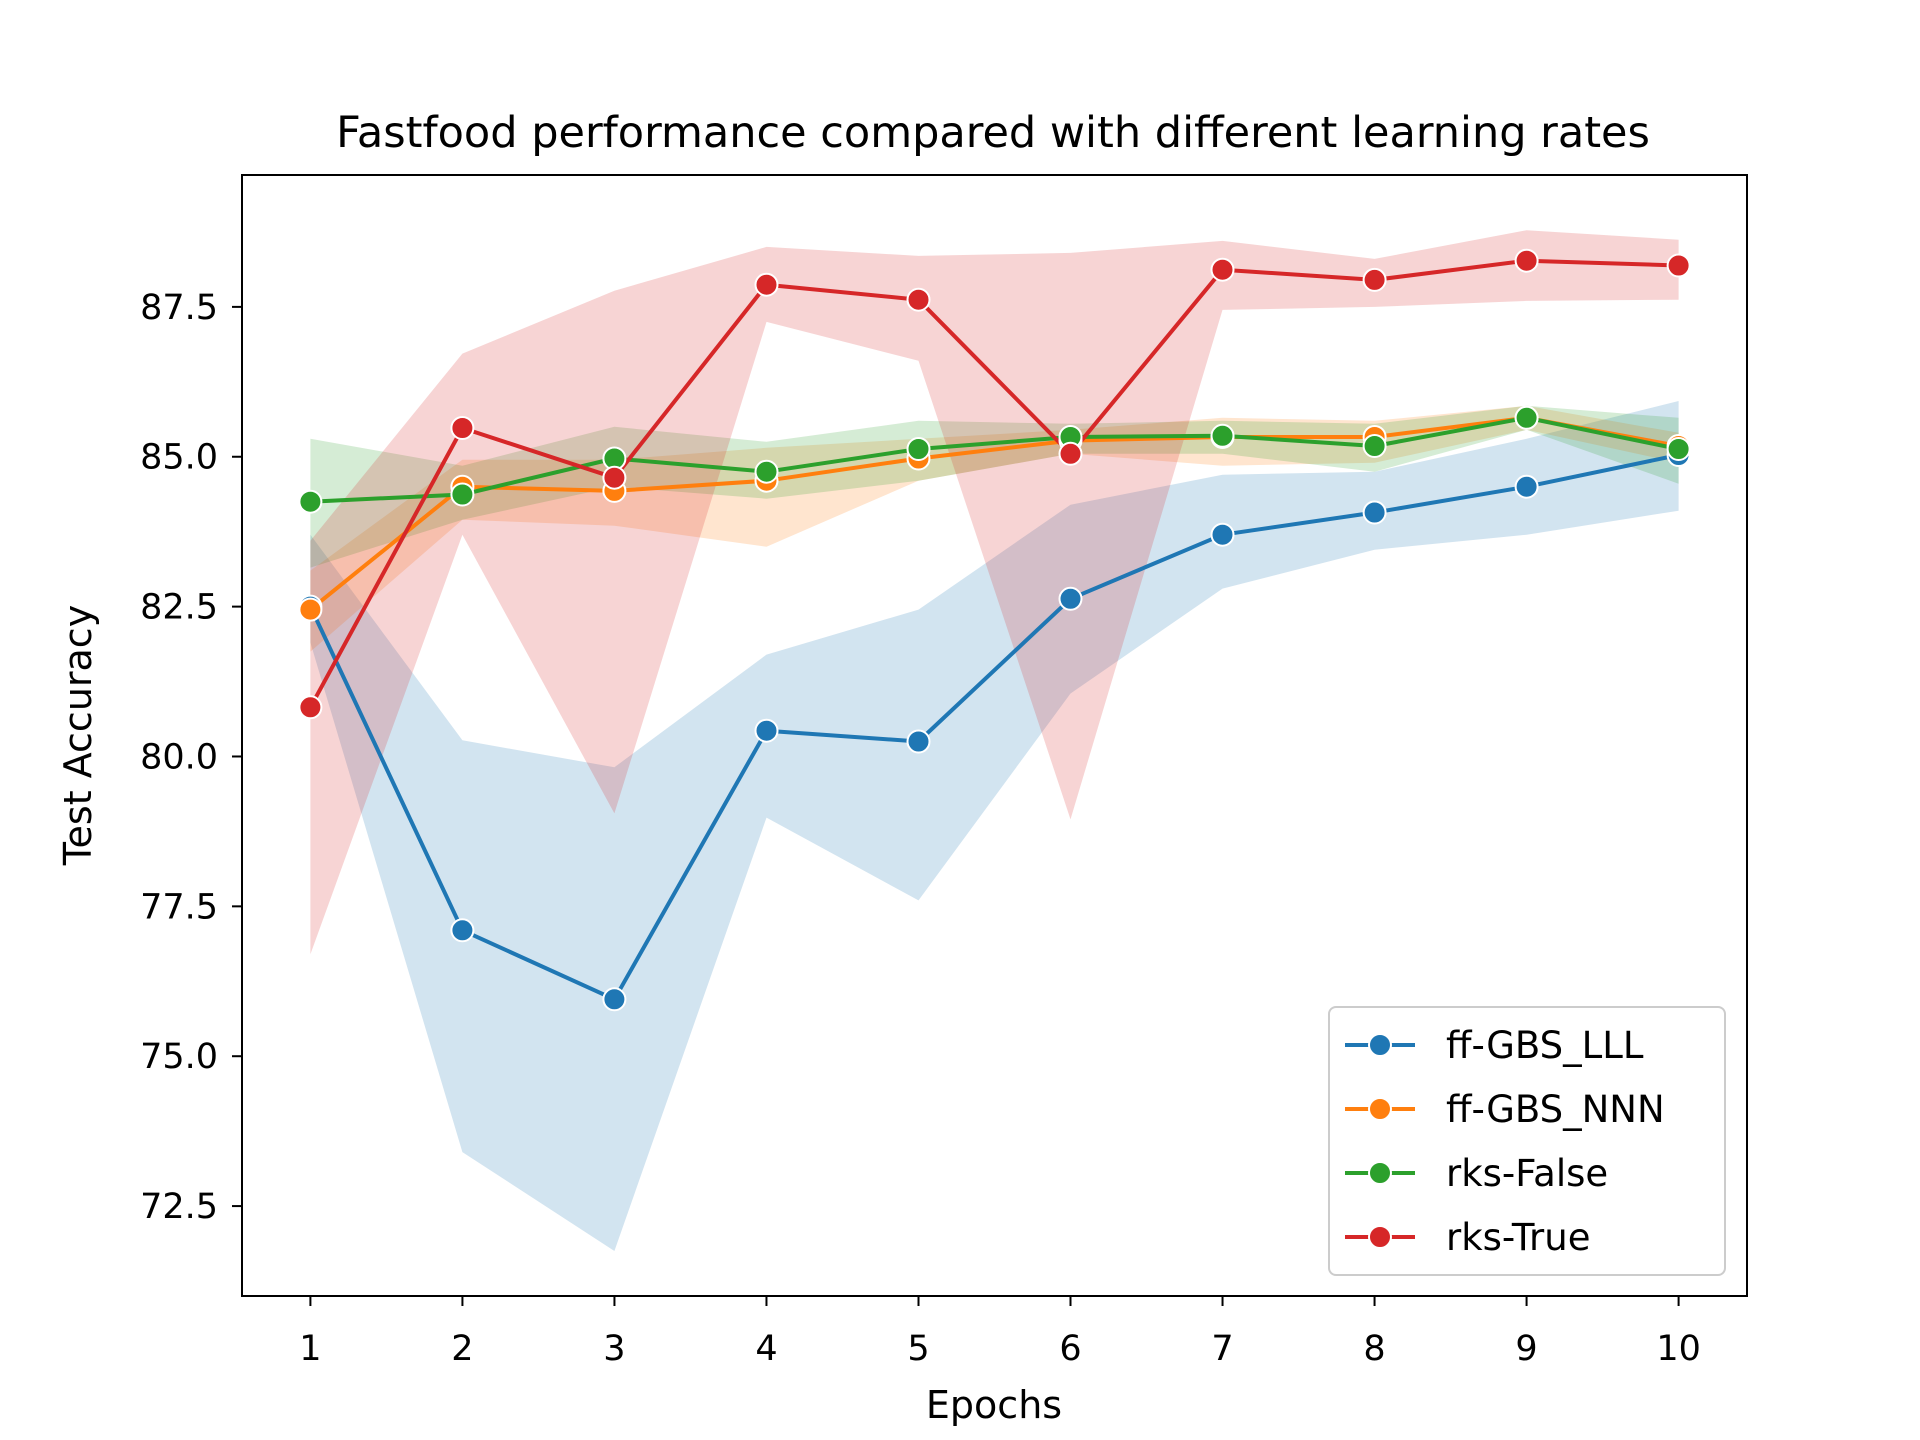 The image size is (1920, 1440). I want to click on y-tick-label-75: 75.0, so click(179, 1057).